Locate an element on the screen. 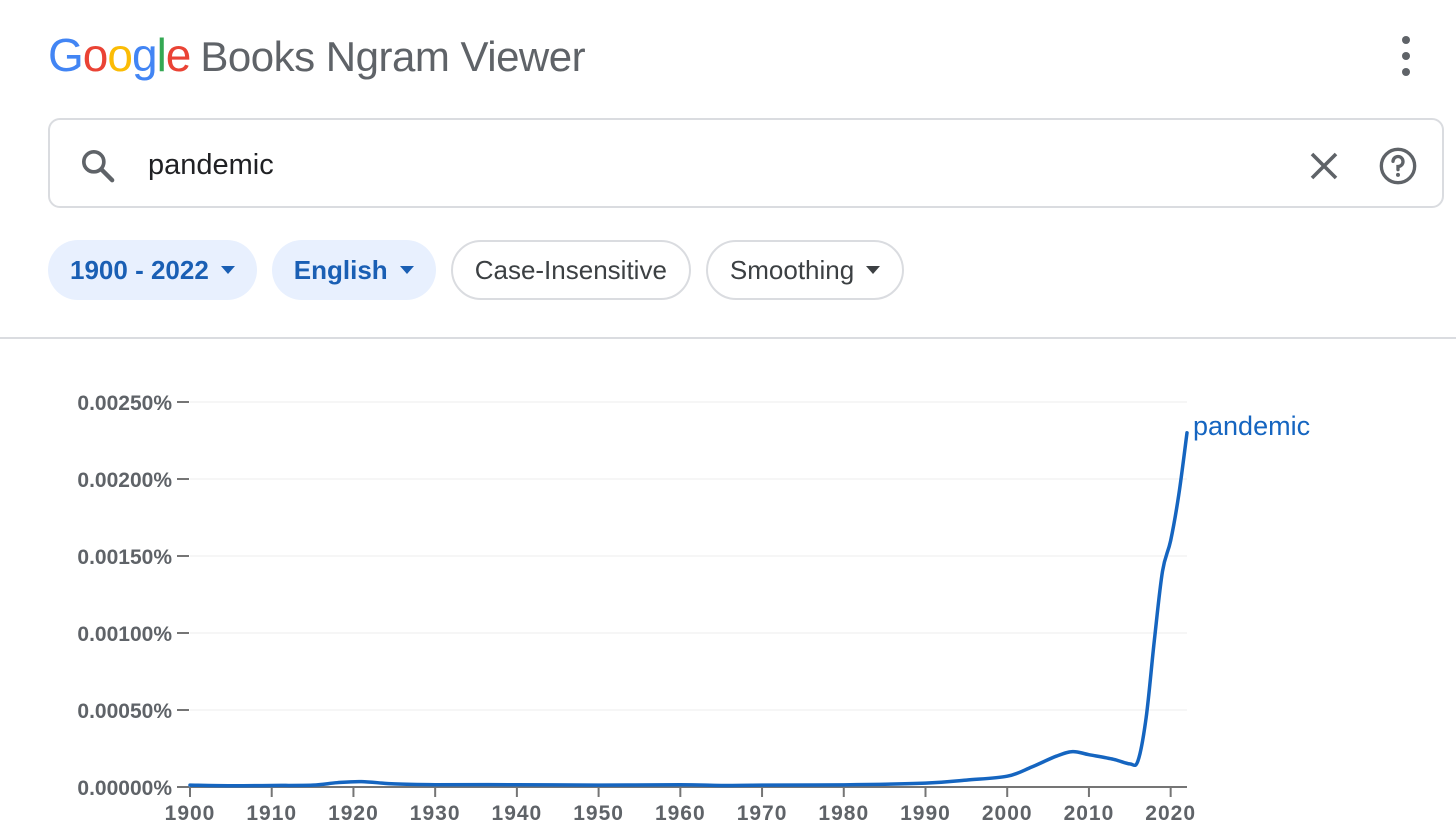 This screenshot has height=840, width=1456. app-header: Google Books Ngram Viewer is located at coordinates (728, 55).